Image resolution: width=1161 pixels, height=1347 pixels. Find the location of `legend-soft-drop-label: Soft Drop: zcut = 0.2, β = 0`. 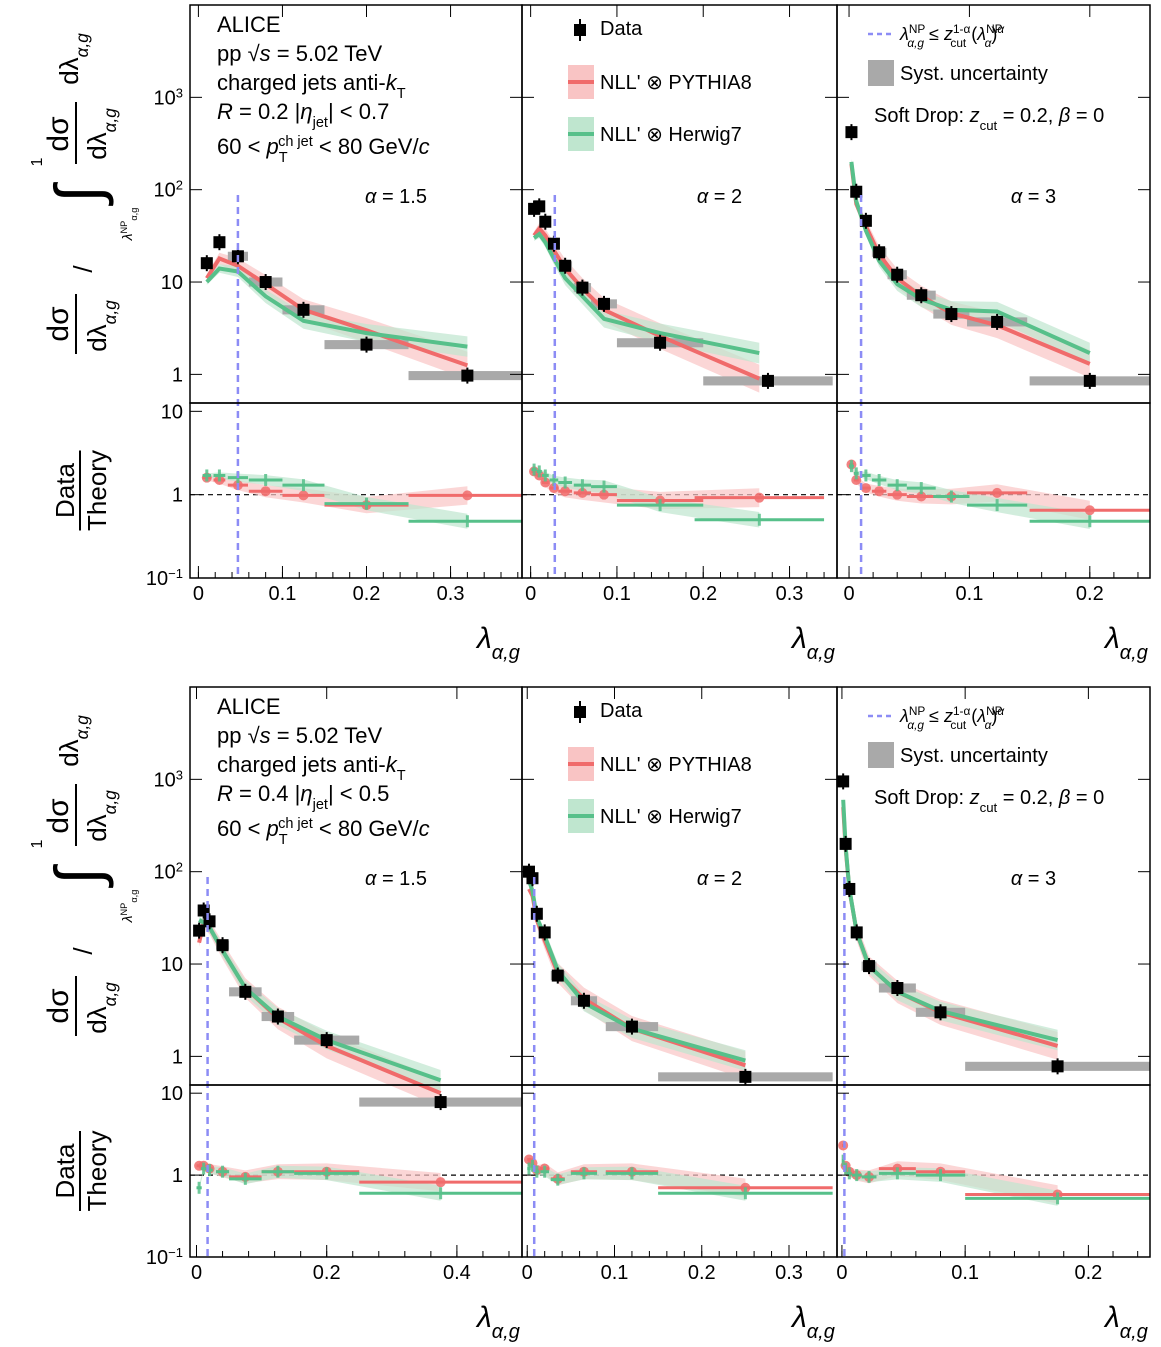

legend-soft-drop-label: Soft Drop: zcut = 0.2, β = 0 is located at coordinates (989, 801).